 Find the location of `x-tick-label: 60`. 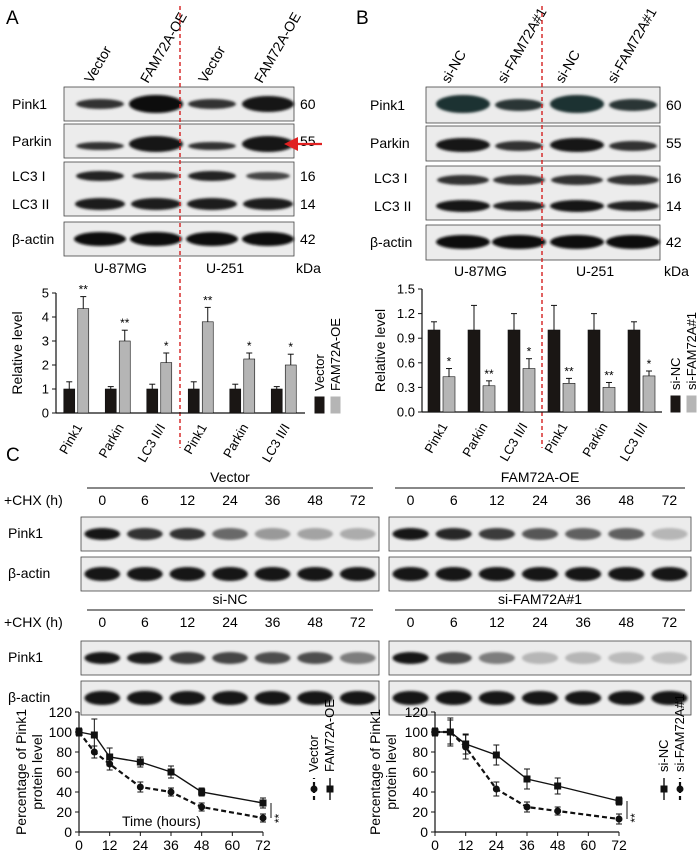

x-tick-label: 60 is located at coordinates (233, 845).